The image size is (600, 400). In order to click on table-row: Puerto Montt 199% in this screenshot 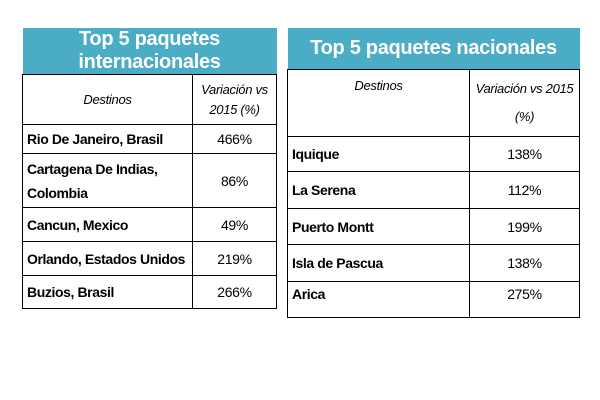, I will do `click(433, 226)`.